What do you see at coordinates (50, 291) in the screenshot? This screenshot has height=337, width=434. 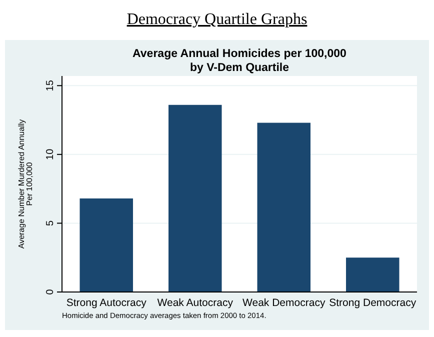 I see `y-tick-label: 0` at bounding box center [50, 291].